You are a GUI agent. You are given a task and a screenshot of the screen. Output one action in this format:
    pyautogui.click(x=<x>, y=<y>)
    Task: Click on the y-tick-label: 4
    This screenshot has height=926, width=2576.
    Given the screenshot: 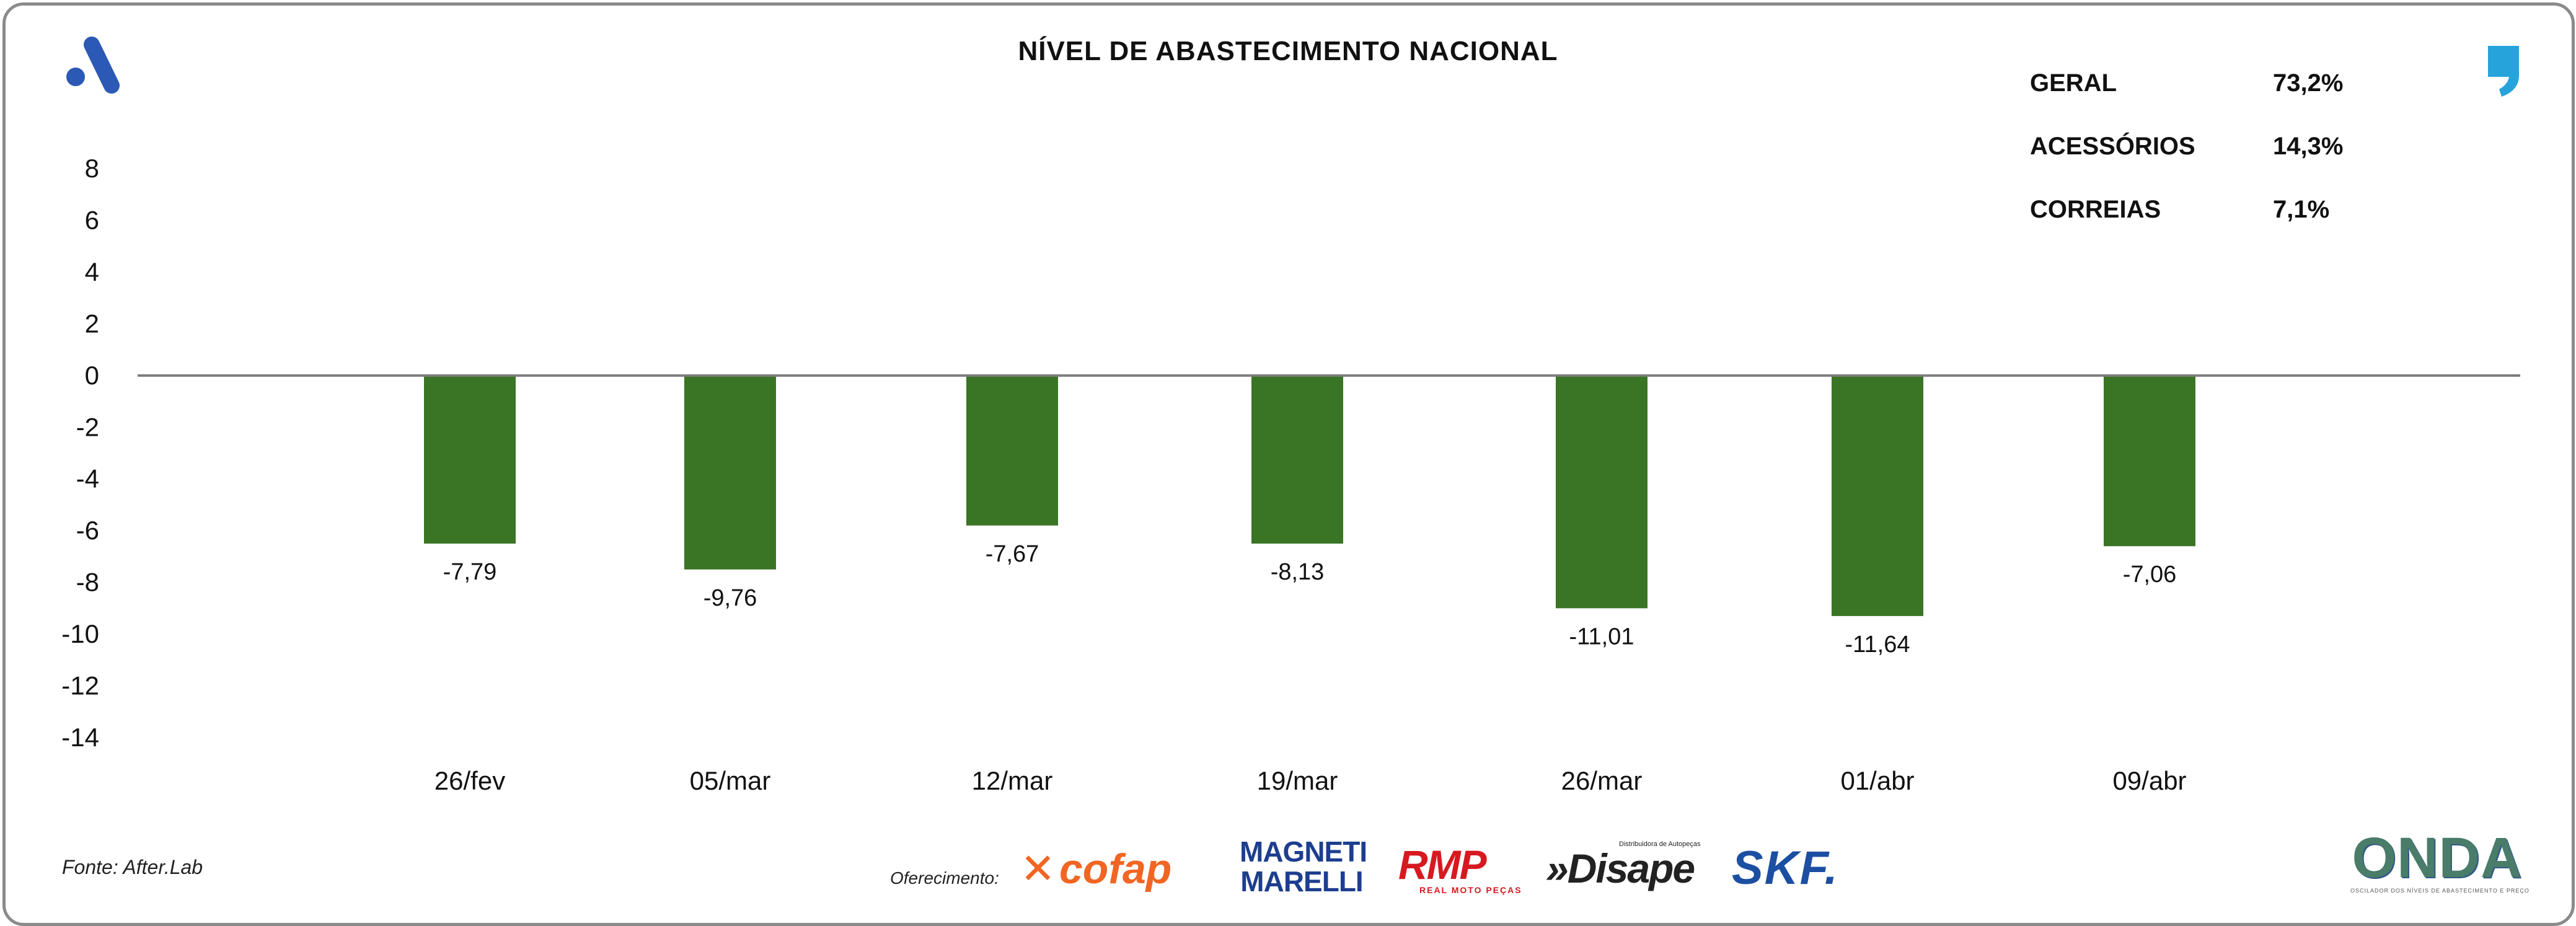 What is the action you would take?
    pyautogui.click(x=92, y=272)
    